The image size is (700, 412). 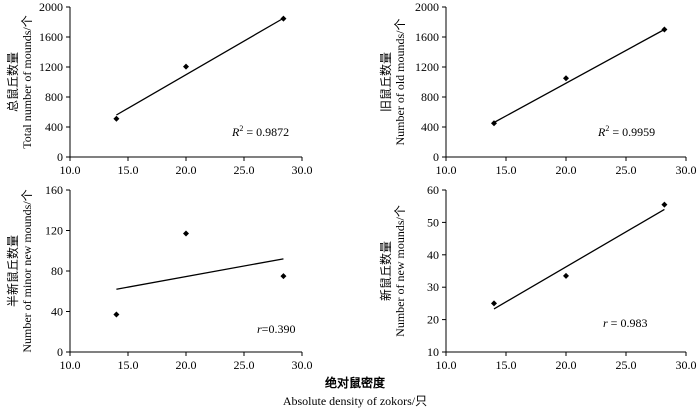 I want to click on stat-annotation: r=0.390, so click(x=276, y=329).